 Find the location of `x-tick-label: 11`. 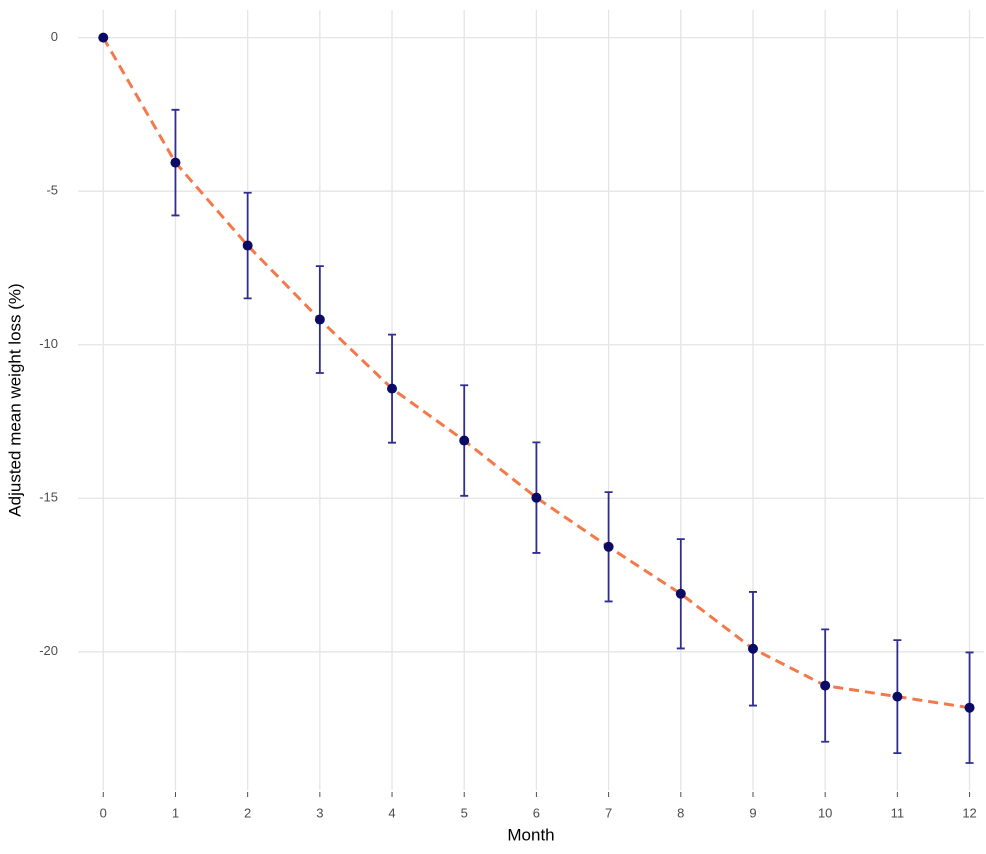

x-tick-label: 11 is located at coordinates (898, 812).